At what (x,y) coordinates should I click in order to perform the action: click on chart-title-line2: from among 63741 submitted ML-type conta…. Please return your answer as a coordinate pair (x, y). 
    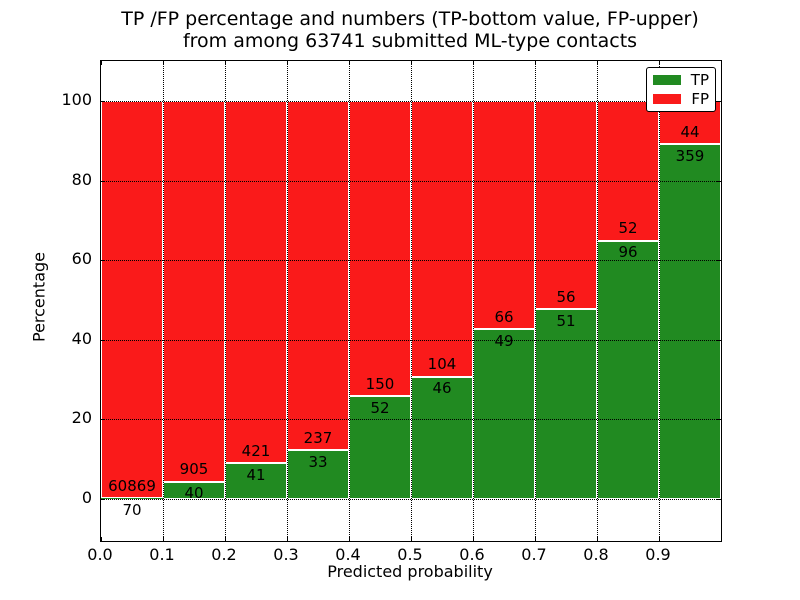
    Looking at the image, I should click on (410, 41).